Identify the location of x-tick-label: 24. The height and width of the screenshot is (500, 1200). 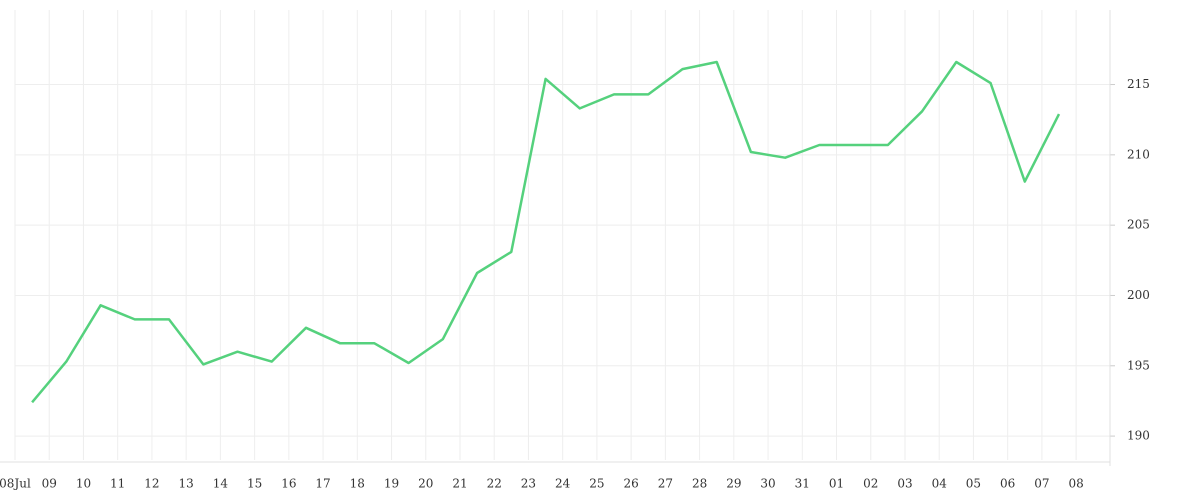
(563, 484).